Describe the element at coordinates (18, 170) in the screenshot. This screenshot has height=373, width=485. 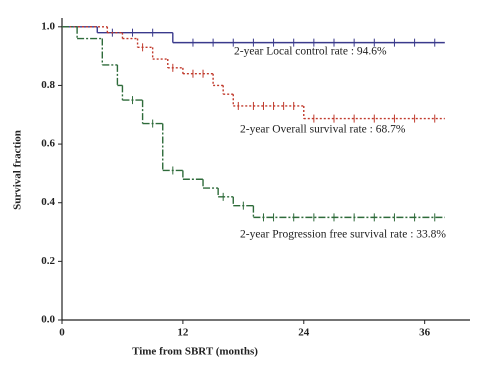
I see `y-axis-label: Survival fraction` at that location.